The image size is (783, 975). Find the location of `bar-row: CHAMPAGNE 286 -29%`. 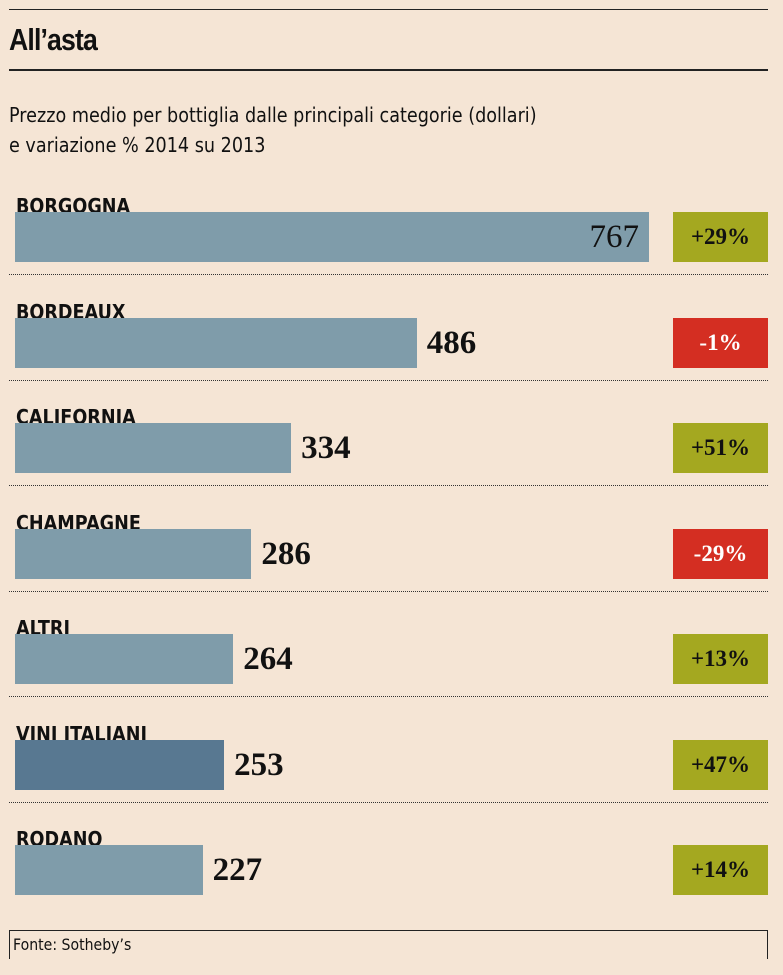

bar-row: CHAMPAGNE 286 -29% is located at coordinates (391, 564).